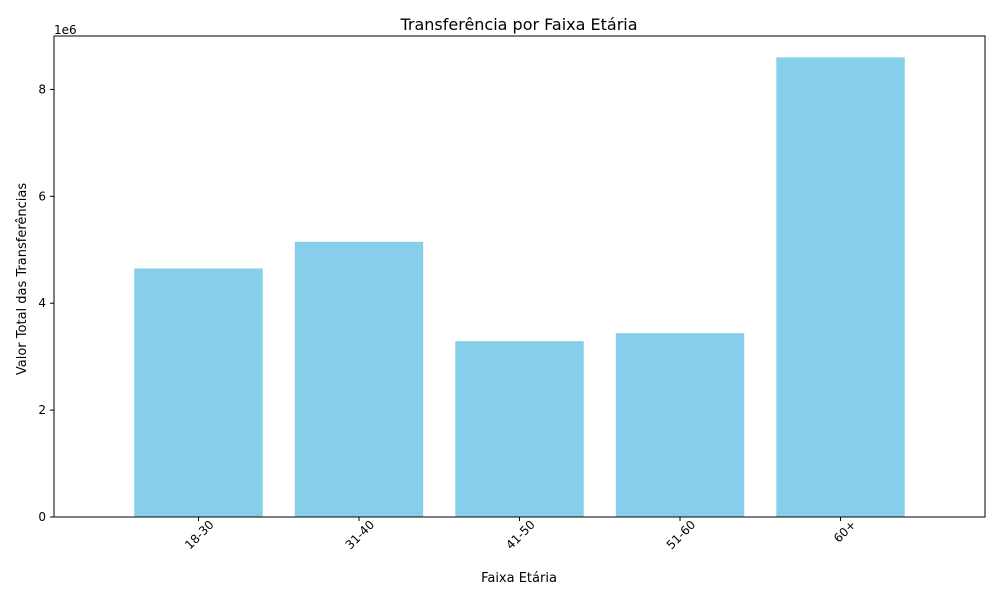 The image size is (1000, 600). I want to click on x-tick-label: 31-40, so click(360, 535).